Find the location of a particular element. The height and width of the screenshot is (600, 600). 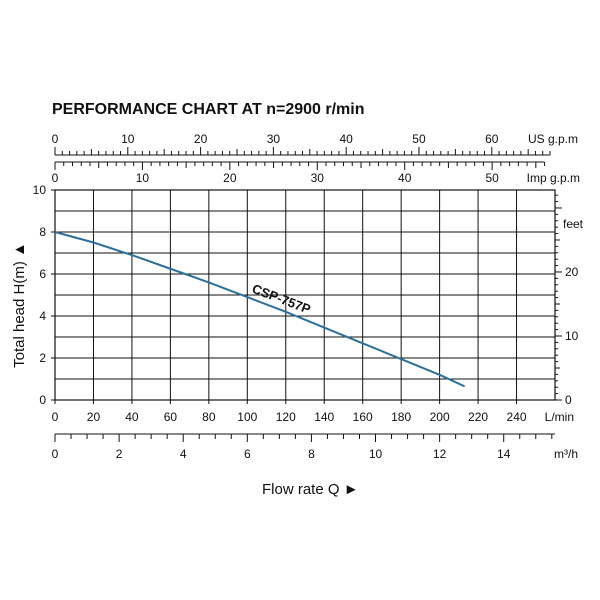

m3h-tick-label: 6 is located at coordinates (247, 454).